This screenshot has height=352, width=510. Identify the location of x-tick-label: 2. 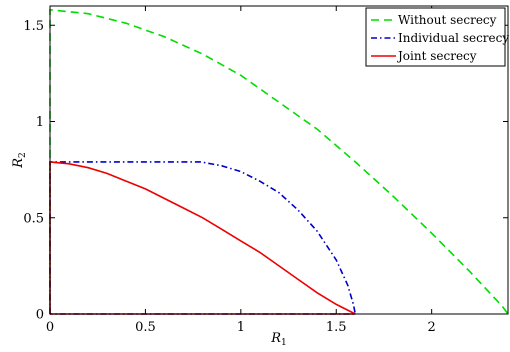
(432, 327).